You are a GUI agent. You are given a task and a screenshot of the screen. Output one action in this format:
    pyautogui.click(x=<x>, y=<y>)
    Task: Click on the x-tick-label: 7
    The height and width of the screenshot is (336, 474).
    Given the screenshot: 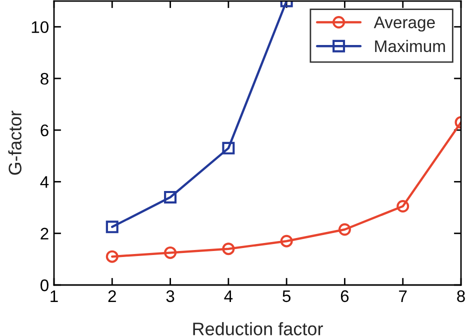 What is the action you would take?
    pyautogui.click(x=403, y=296)
    